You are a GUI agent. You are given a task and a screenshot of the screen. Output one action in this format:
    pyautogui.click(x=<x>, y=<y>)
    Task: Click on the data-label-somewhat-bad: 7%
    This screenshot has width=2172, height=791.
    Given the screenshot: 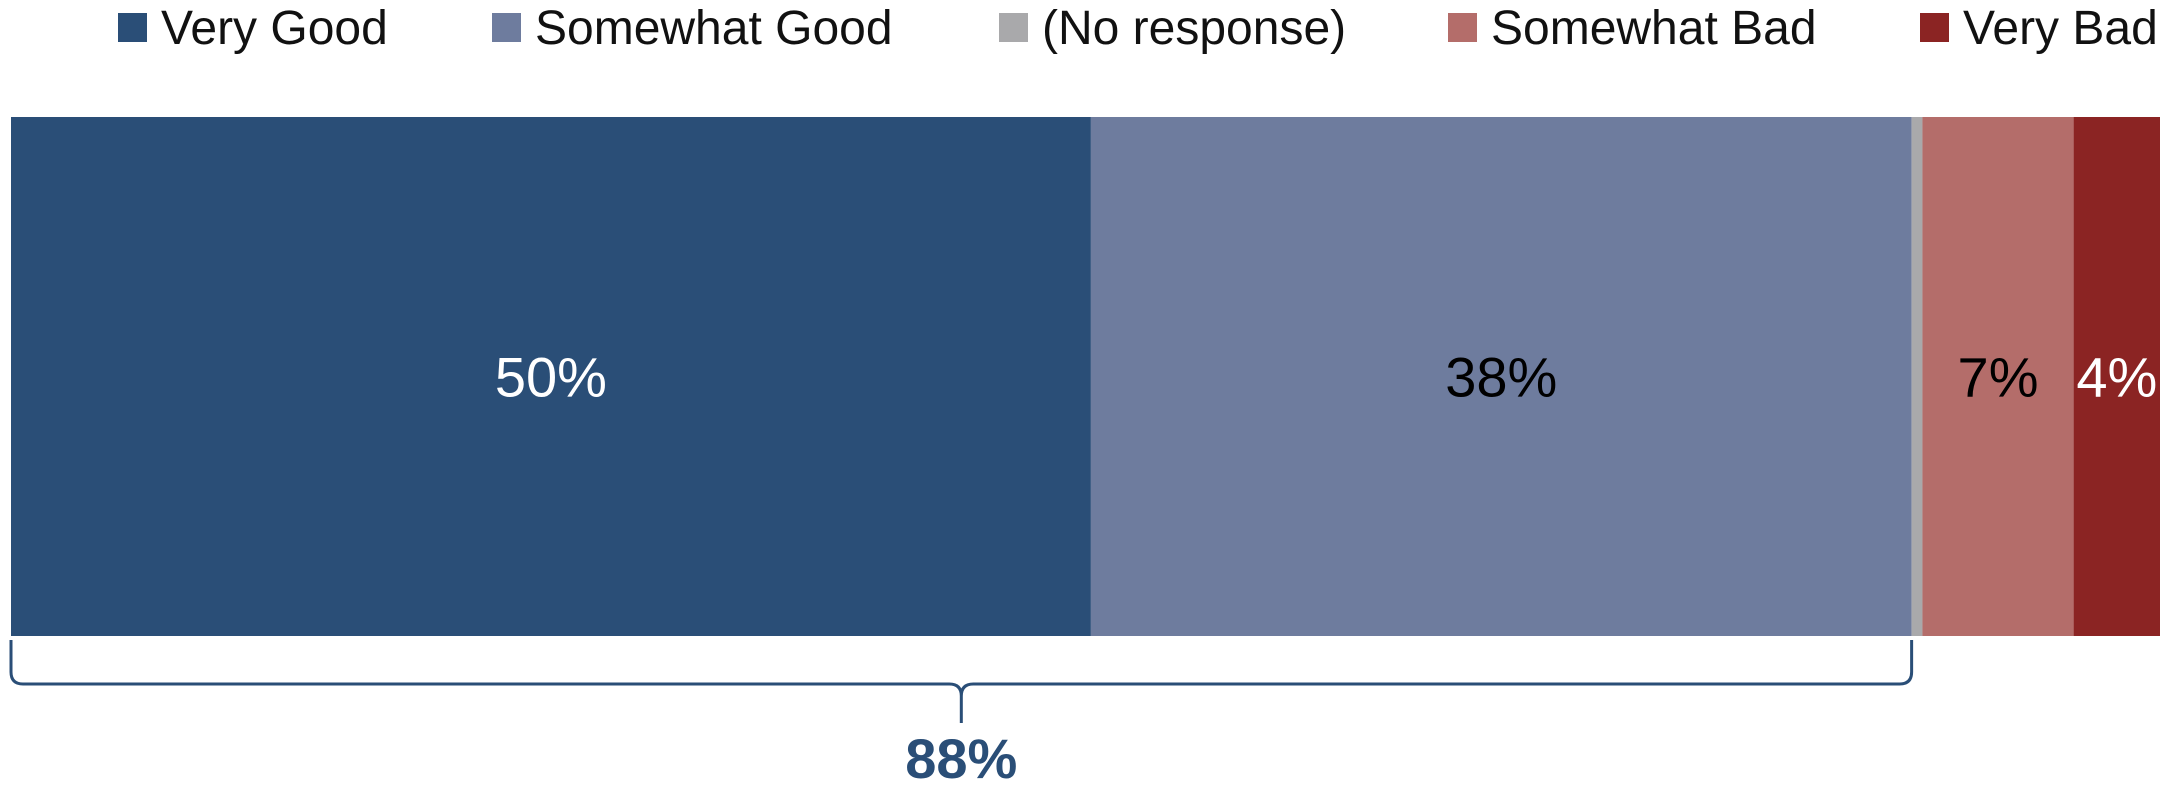 What is the action you would take?
    pyautogui.click(x=1998, y=377)
    